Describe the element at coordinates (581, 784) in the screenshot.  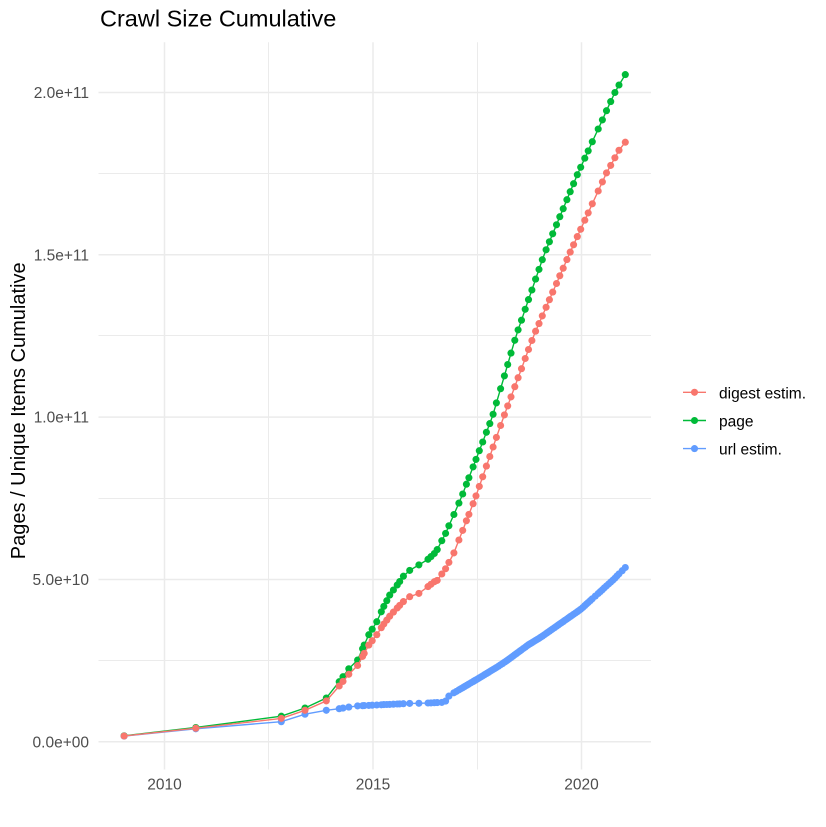
I see `svg-text: 2020` at that location.